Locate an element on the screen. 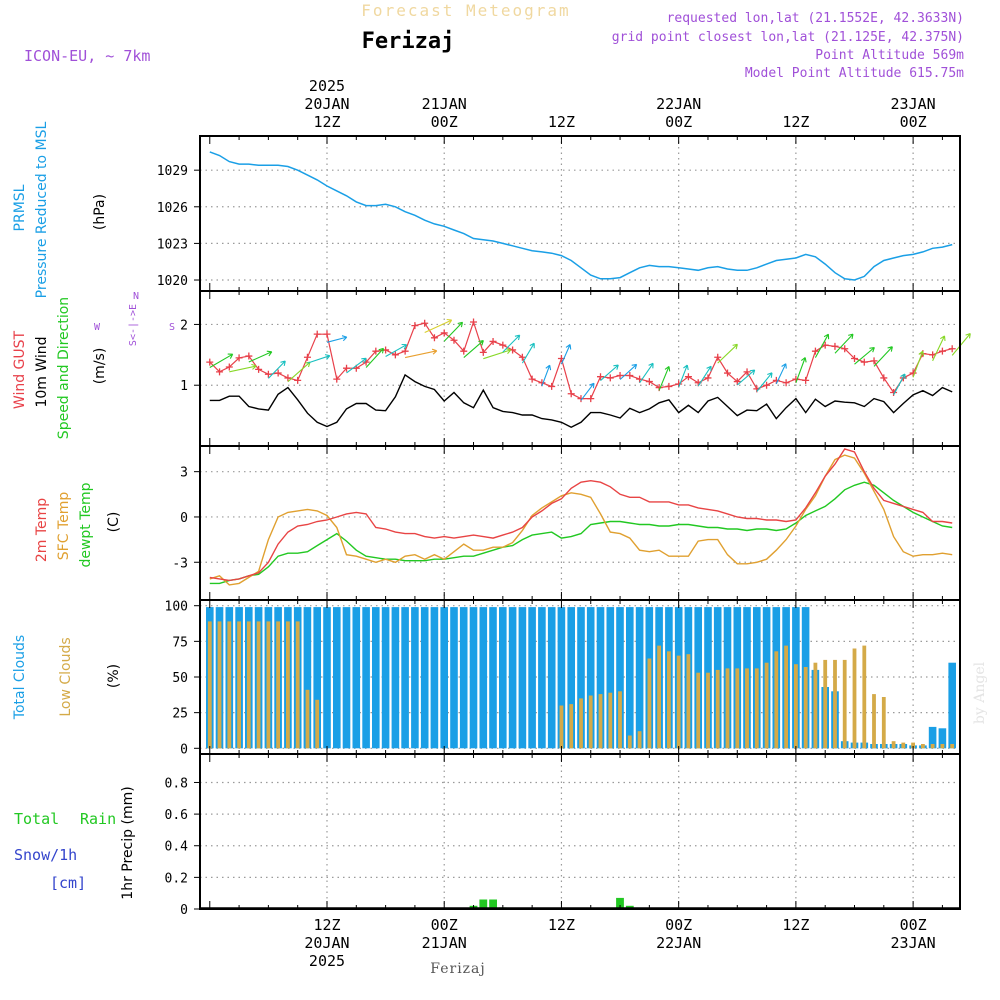 The image size is (1000, 1000). precip-rain-label: Rain is located at coordinates (98, 819).